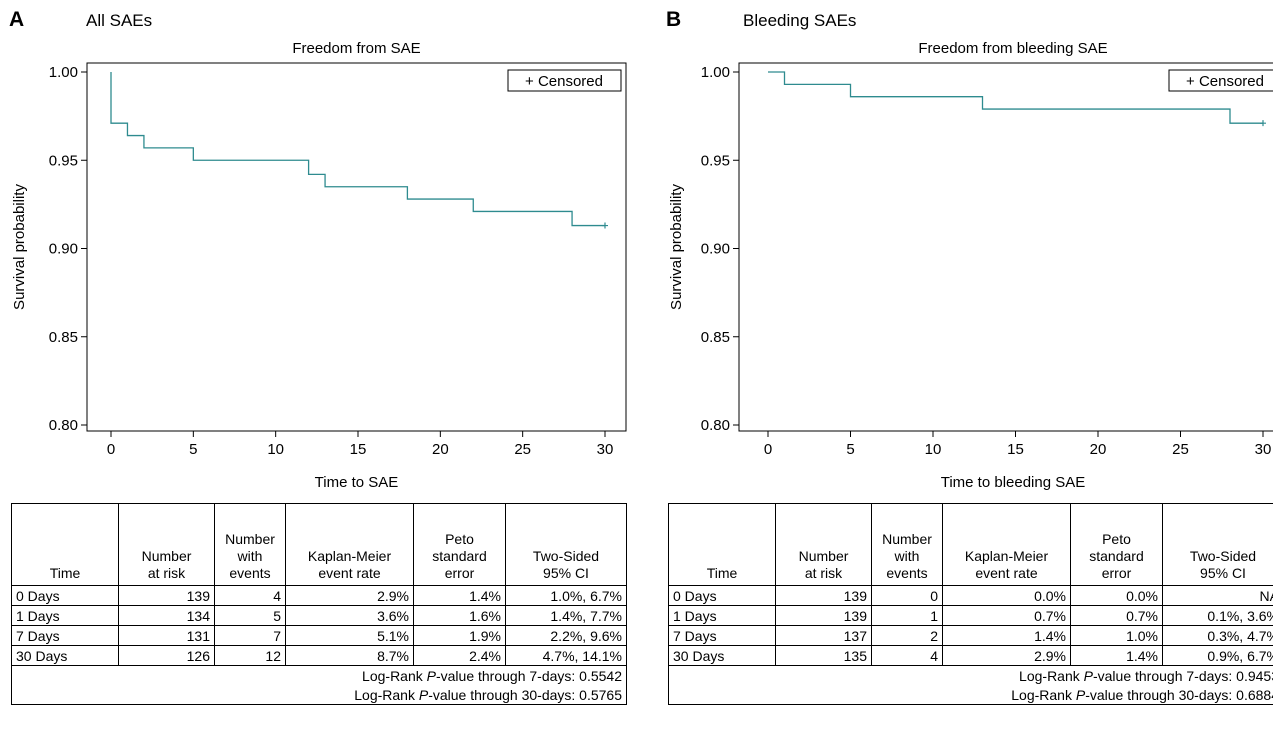 This screenshot has height=732, width=1273. Describe the element at coordinates (63, 160) in the screenshot. I see `y-tick-label: 0.95` at that location.